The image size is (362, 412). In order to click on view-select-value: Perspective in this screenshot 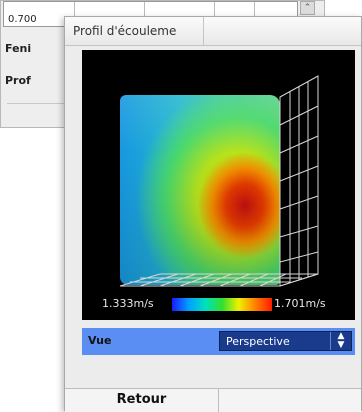, I will do `click(258, 341)`.